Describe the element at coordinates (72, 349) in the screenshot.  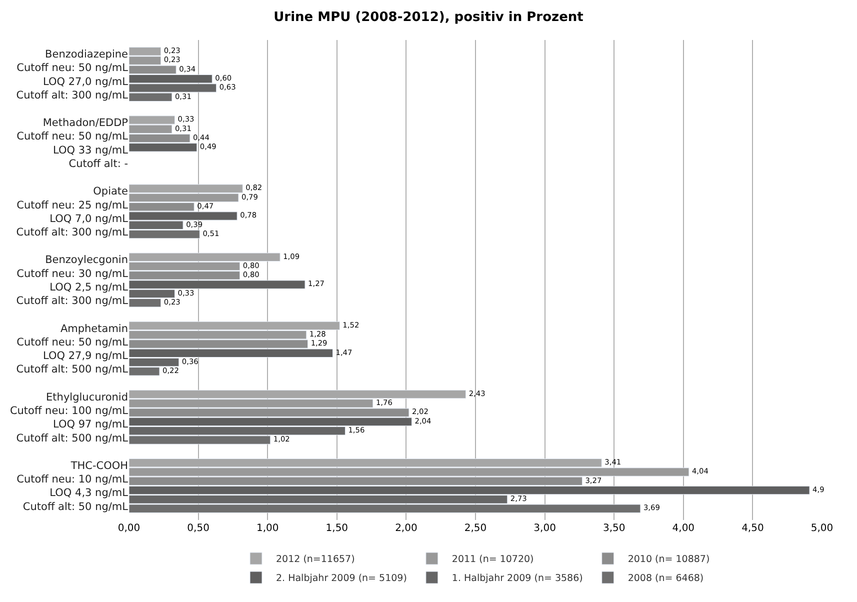
I see `y-tick-label: Amphetamin Cutoff neu: 50 ng/mL LOQ 27,9 ng/mL Cutoff alt: 500 ng/mL` at that location.